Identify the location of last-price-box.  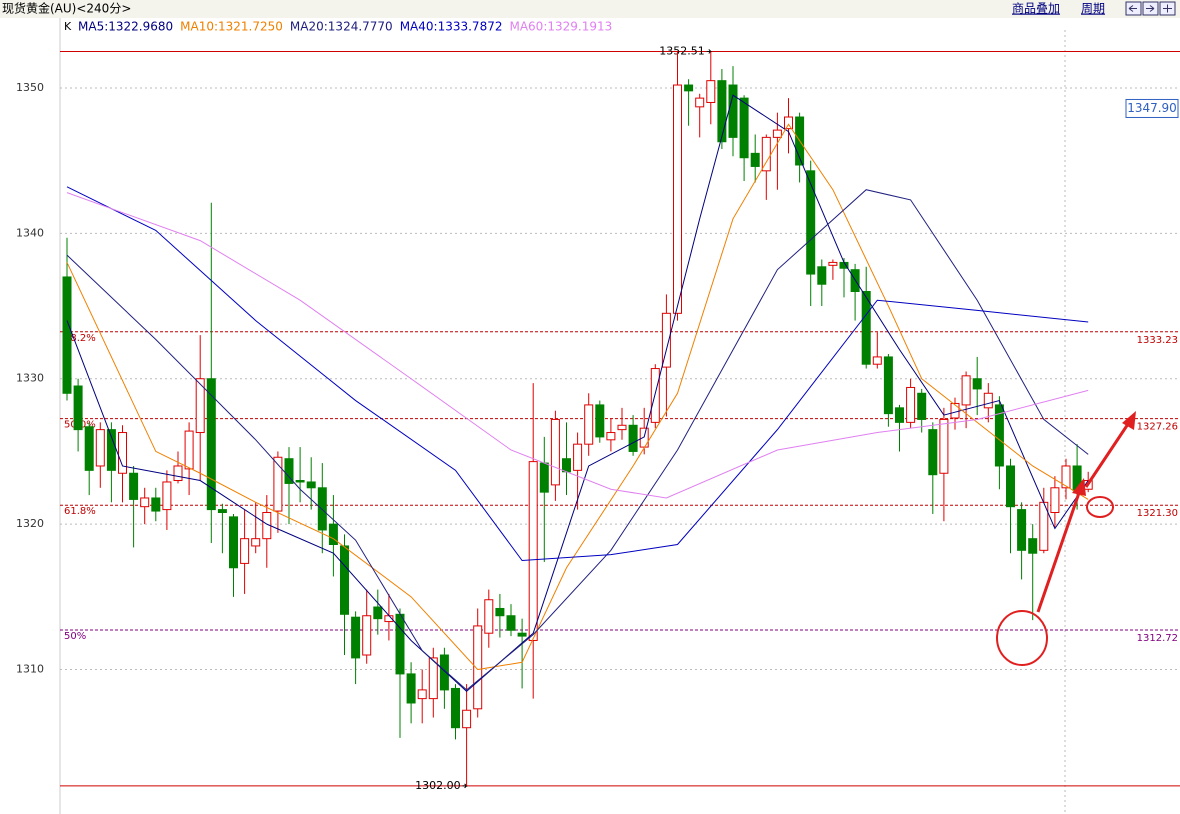
(1152, 108).